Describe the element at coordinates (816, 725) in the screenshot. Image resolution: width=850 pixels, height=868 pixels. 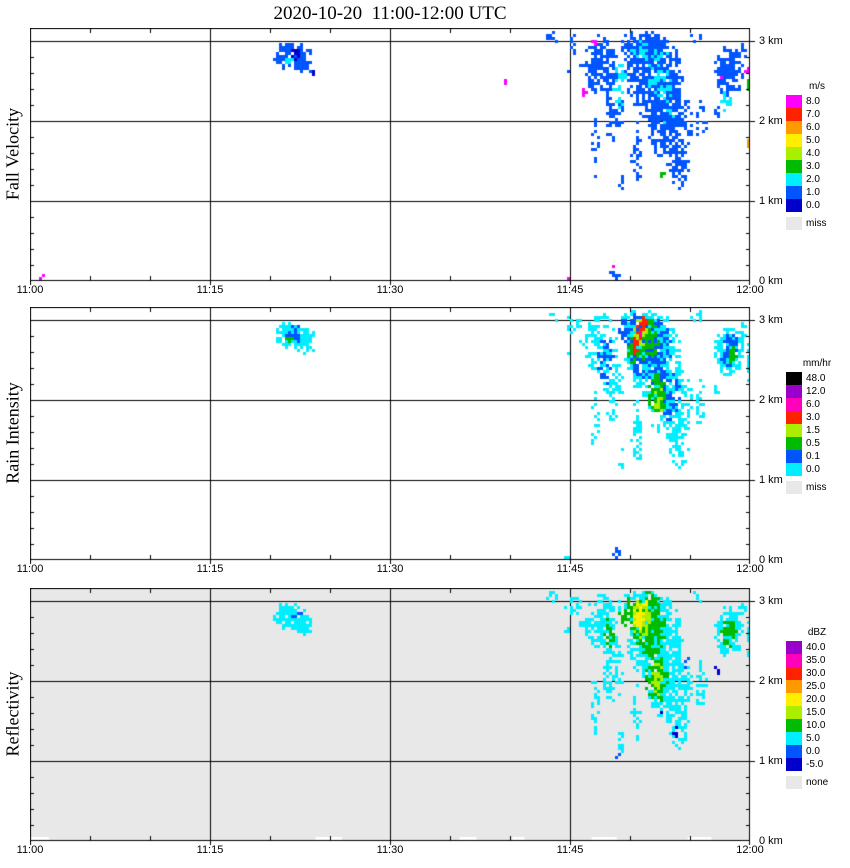
I see `legend-entry-label: 10.0` at that location.